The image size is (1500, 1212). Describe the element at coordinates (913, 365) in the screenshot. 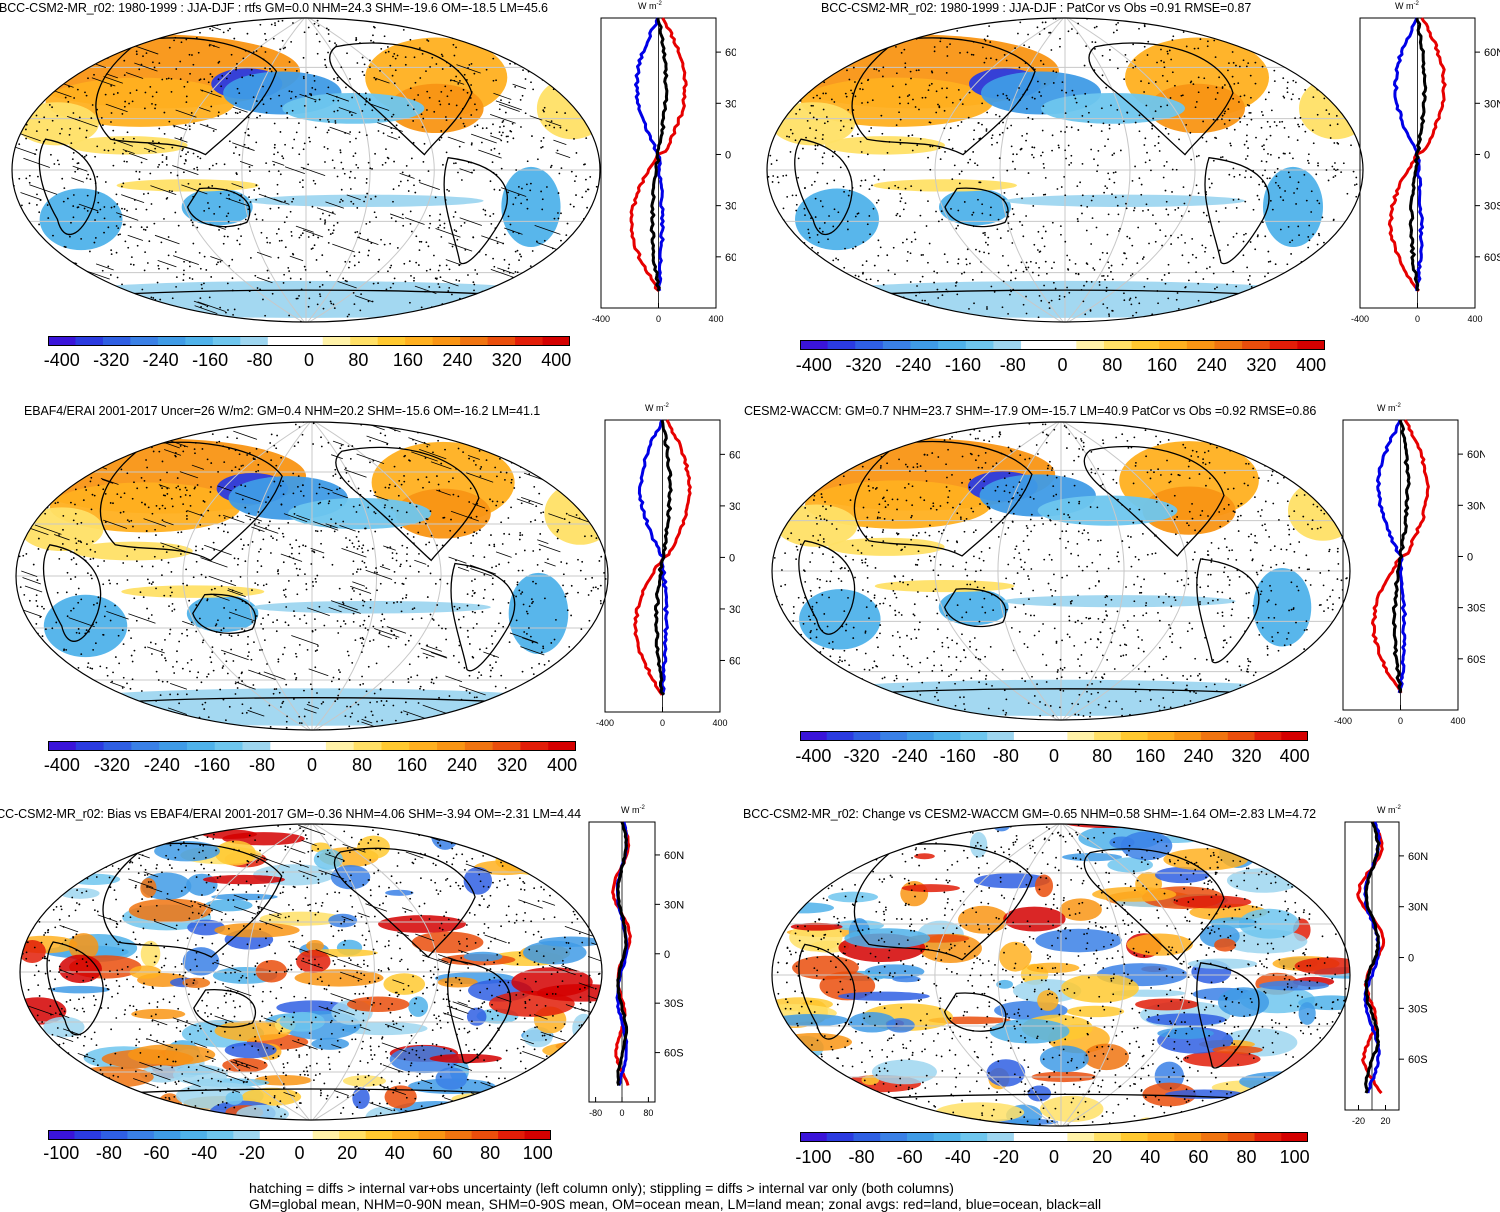

I see `colorbar-tick-label: -240` at that location.